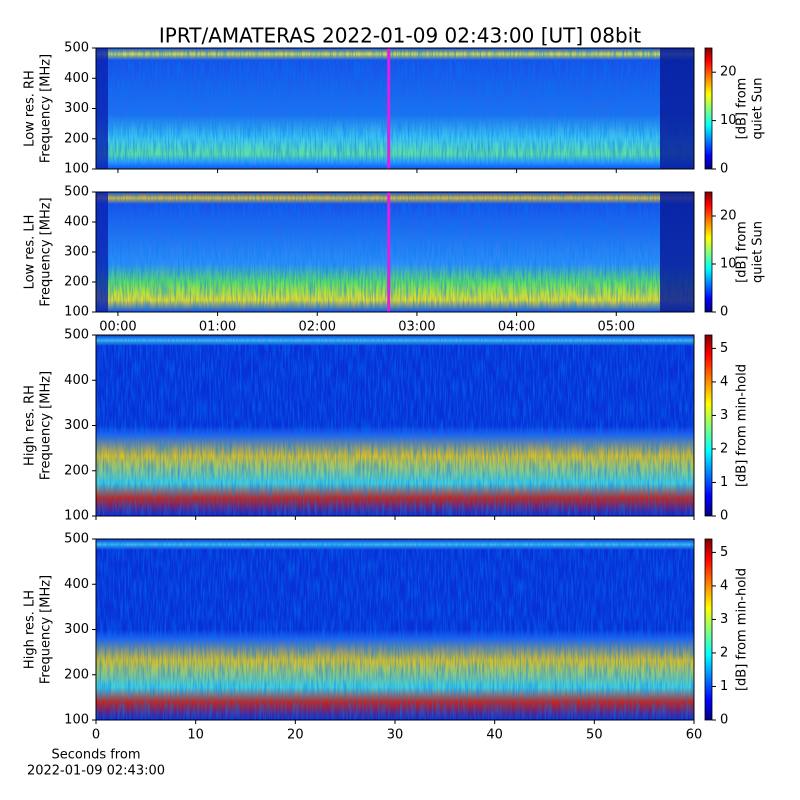  What do you see at coordinates (95, 755) in the screenshot?
I see `x-axis-label: Seconds from` at bounding box center [95, 755].